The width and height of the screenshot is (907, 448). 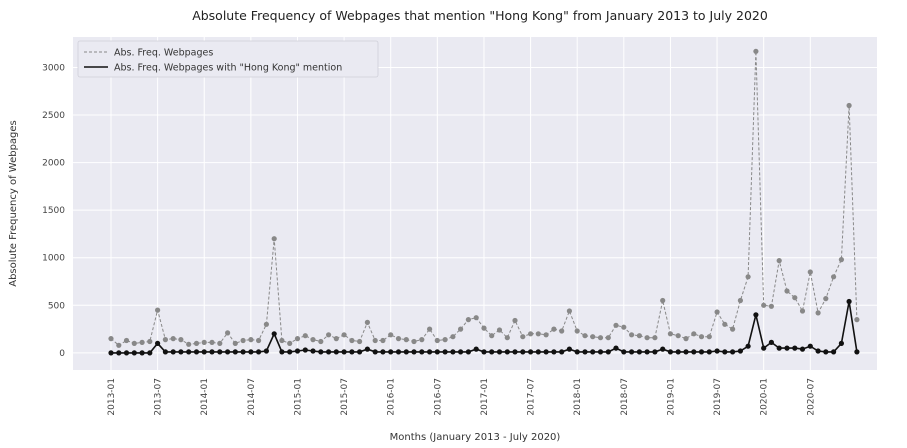 I want to click on legend-box, so click(x=228, y=59).